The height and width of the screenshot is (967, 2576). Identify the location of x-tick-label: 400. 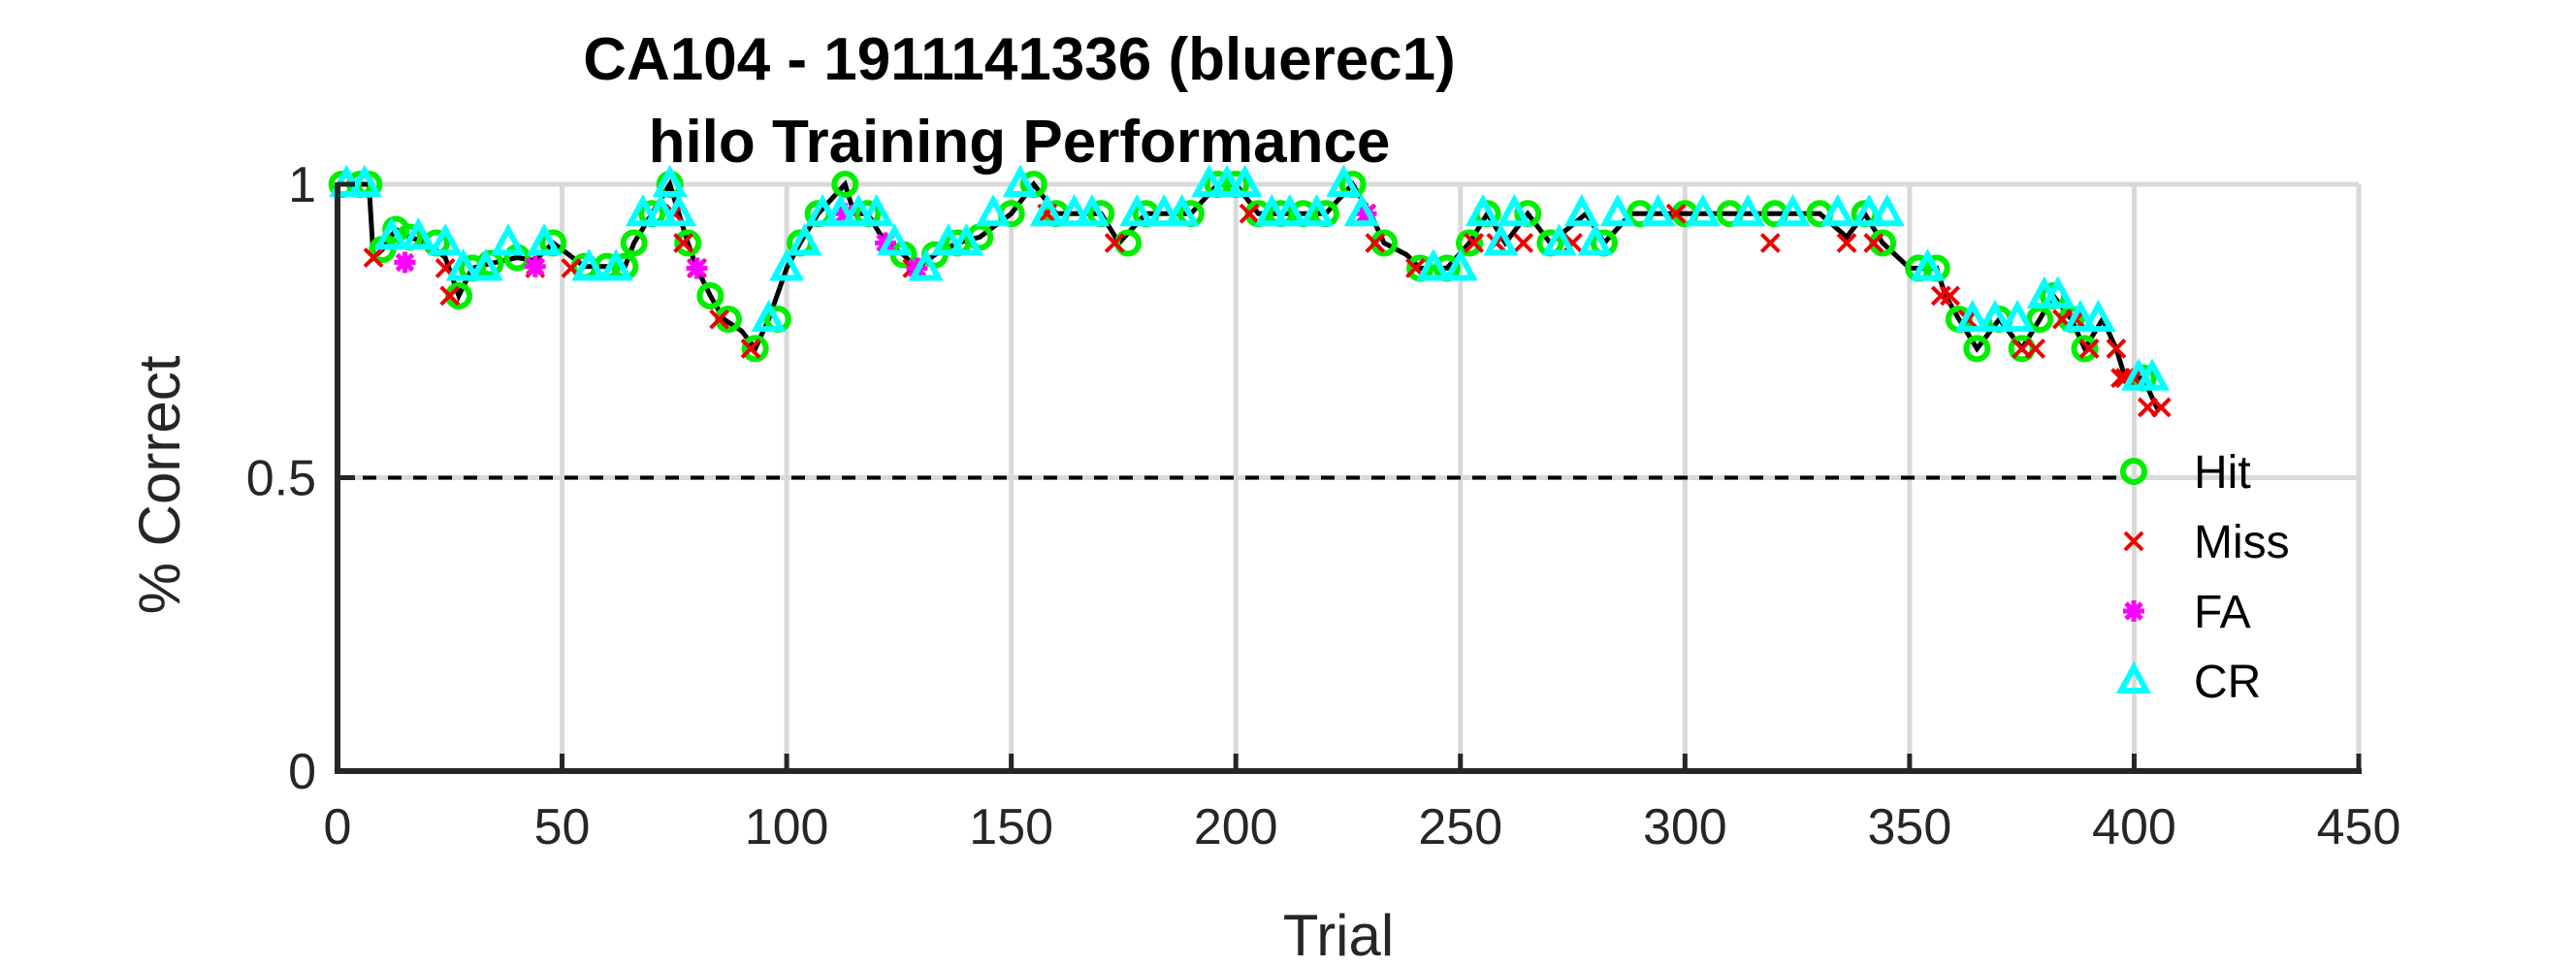
(2134, 827).